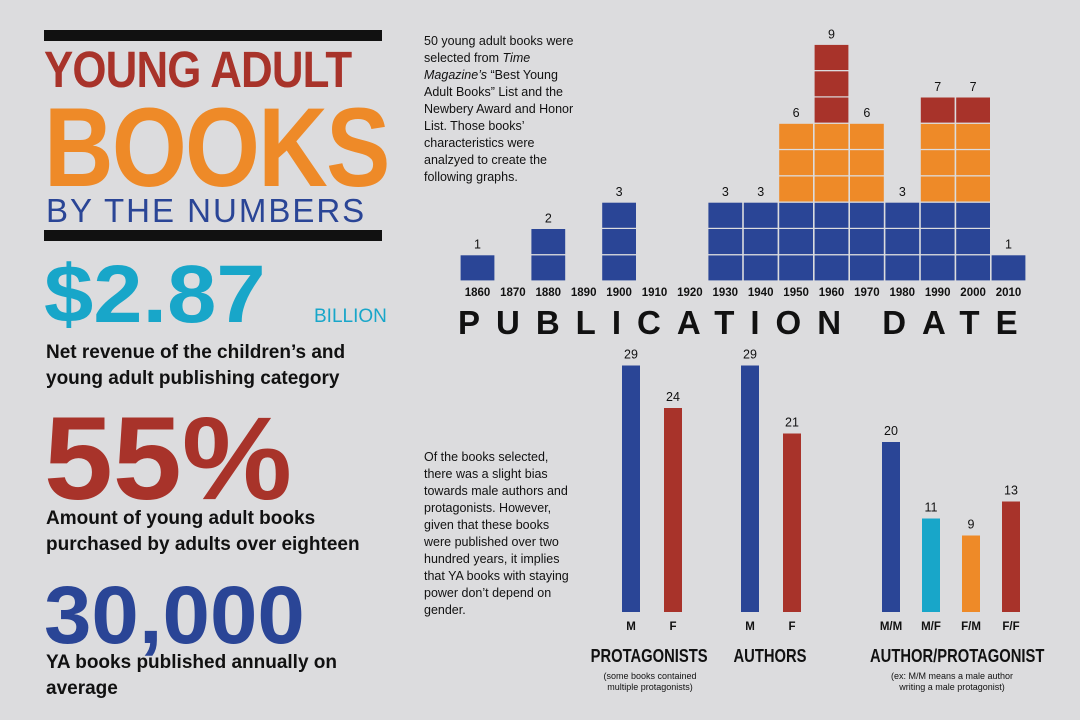  What do you see at coordinates (761, 293) in the screenshot?
I see `pub-tick-label-1940: 1940` at bounding box center [761, 293].